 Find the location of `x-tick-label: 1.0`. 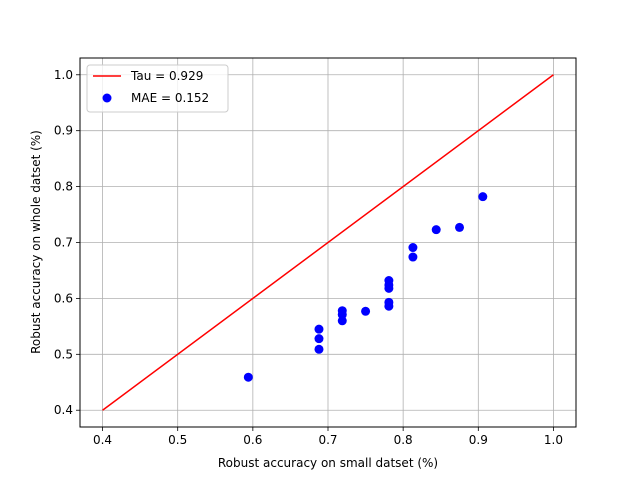

x-tick-label: 1.0 is located at coordinates (553, 440).